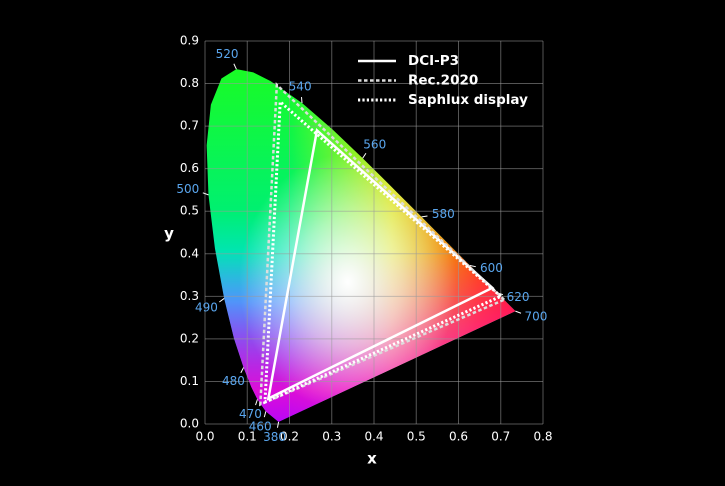 Image resolution: width=725 pixels, height=486 pixels. I want to click on wavelength-label: 540, so click(300, 87).